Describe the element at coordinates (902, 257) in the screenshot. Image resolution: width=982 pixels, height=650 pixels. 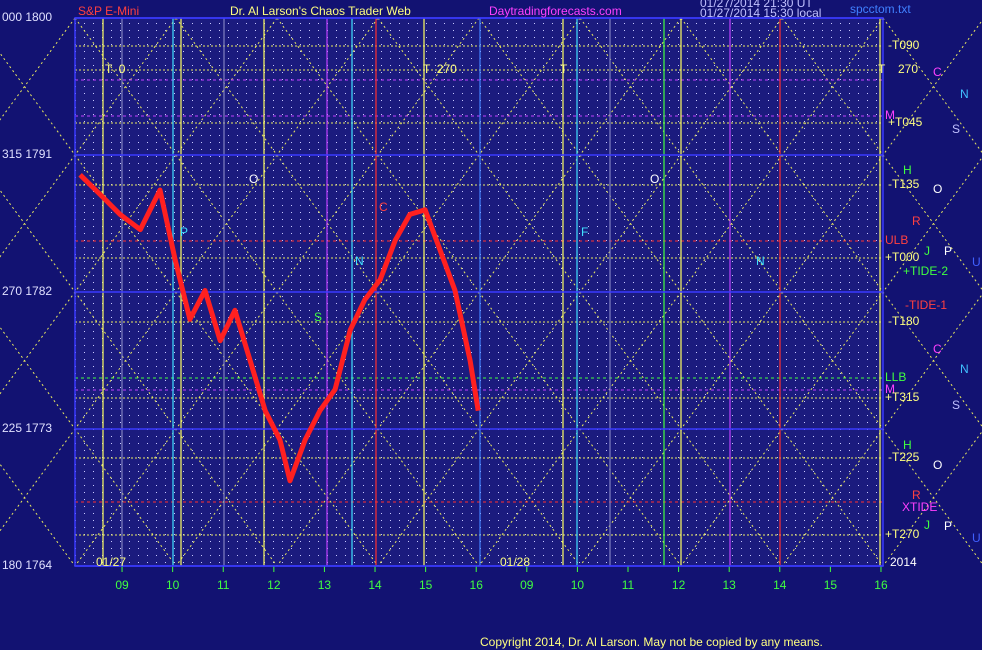
I see `annotation: +T000` at that location.